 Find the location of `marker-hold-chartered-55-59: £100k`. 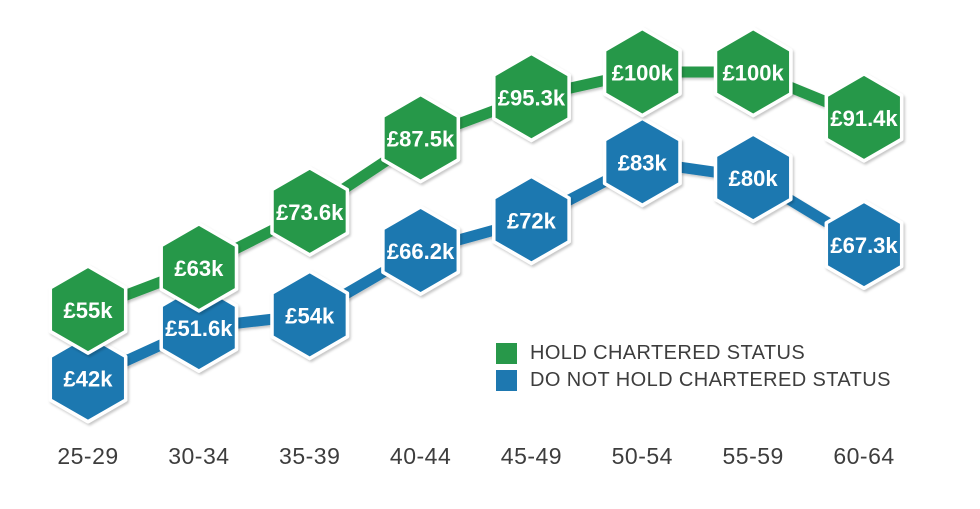

marker-hold-chartered-55-59: £100k is located at coordinates (753, 72).